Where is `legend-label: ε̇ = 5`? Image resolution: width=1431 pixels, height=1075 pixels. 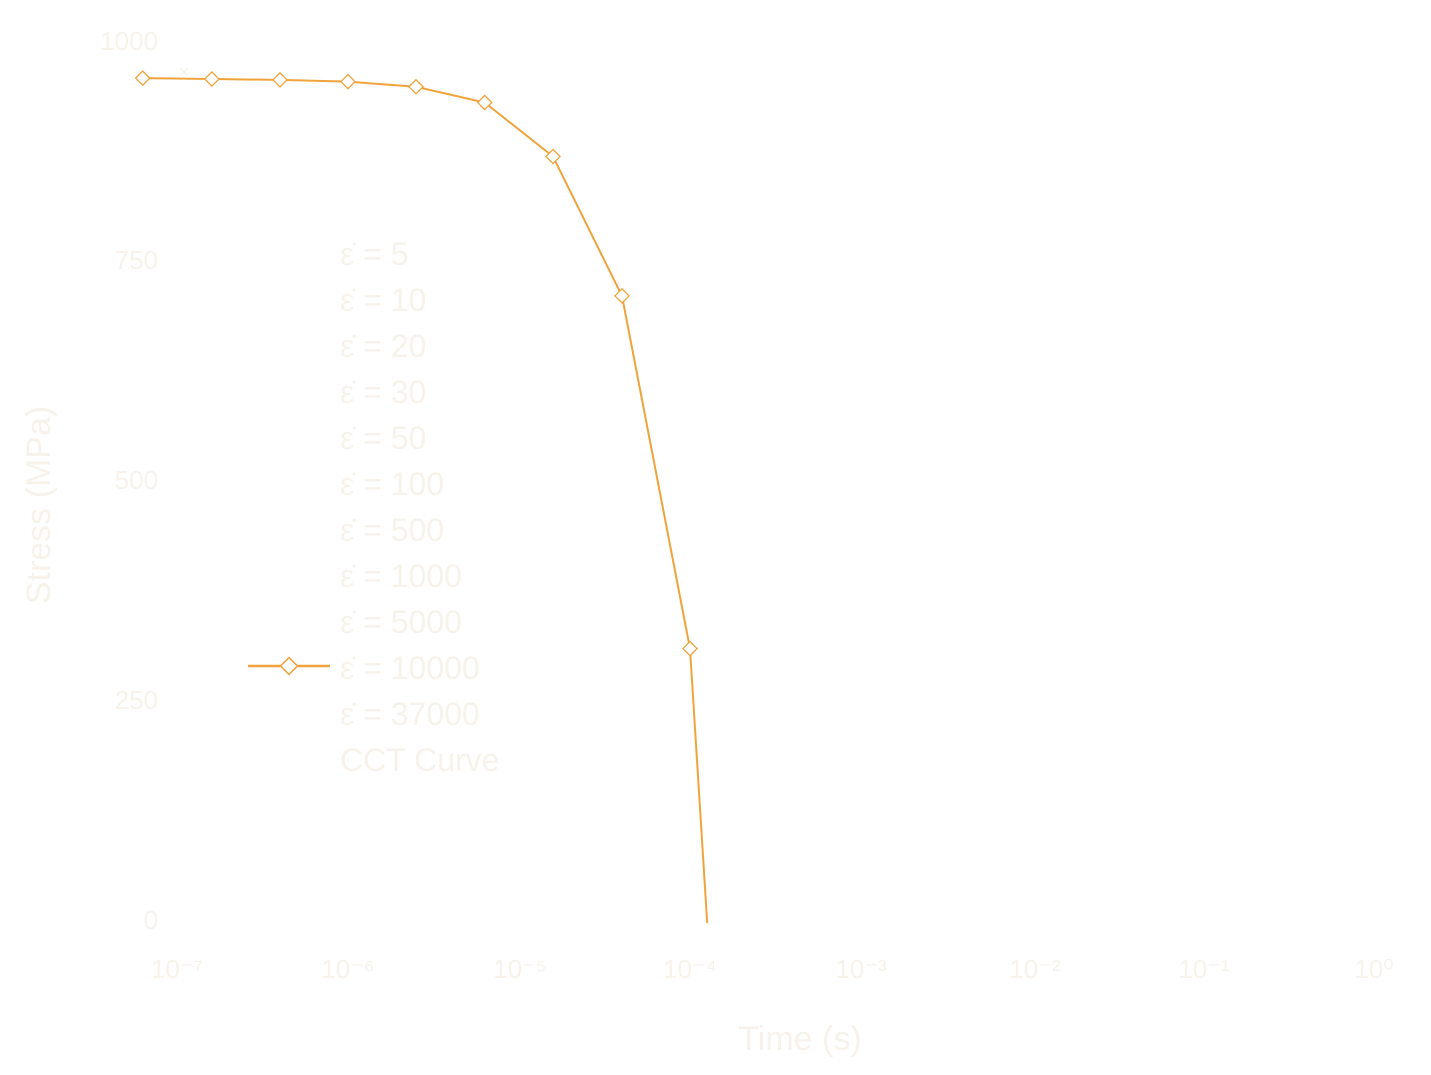 legend-label: ε̇ = 5 is located at coordinates (374, 254).